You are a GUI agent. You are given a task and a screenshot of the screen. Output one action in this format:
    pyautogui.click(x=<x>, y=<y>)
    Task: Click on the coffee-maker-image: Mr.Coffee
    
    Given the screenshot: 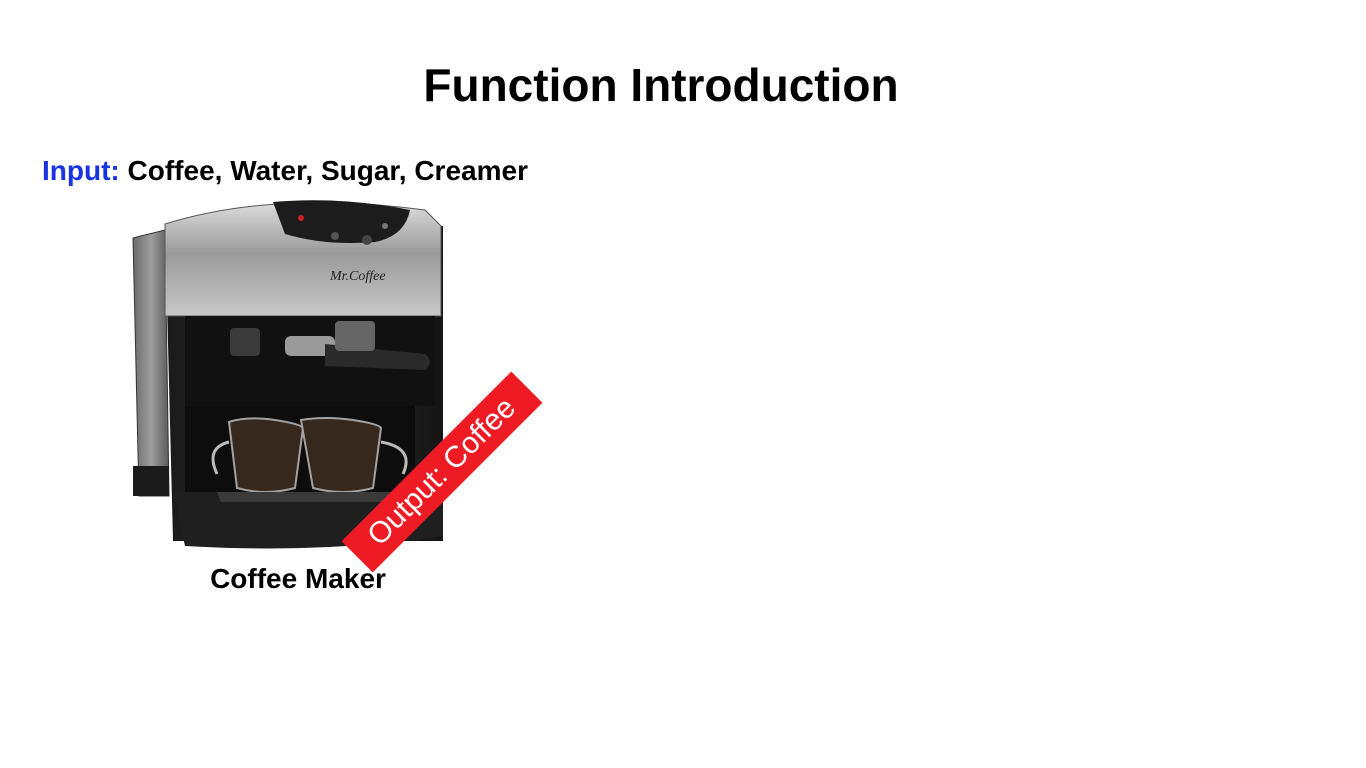 What is the action you would take?
    pyautogui.click(x=290, y=376)
    